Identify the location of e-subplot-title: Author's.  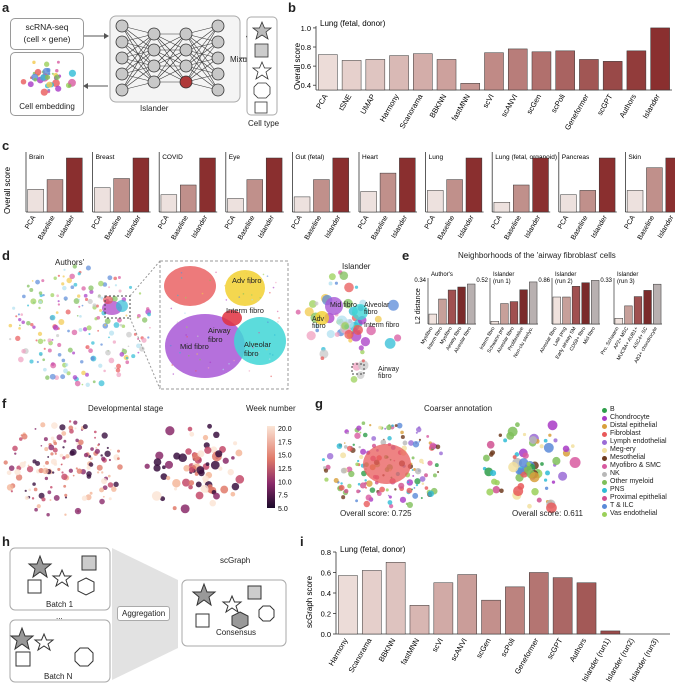
(442, 275).